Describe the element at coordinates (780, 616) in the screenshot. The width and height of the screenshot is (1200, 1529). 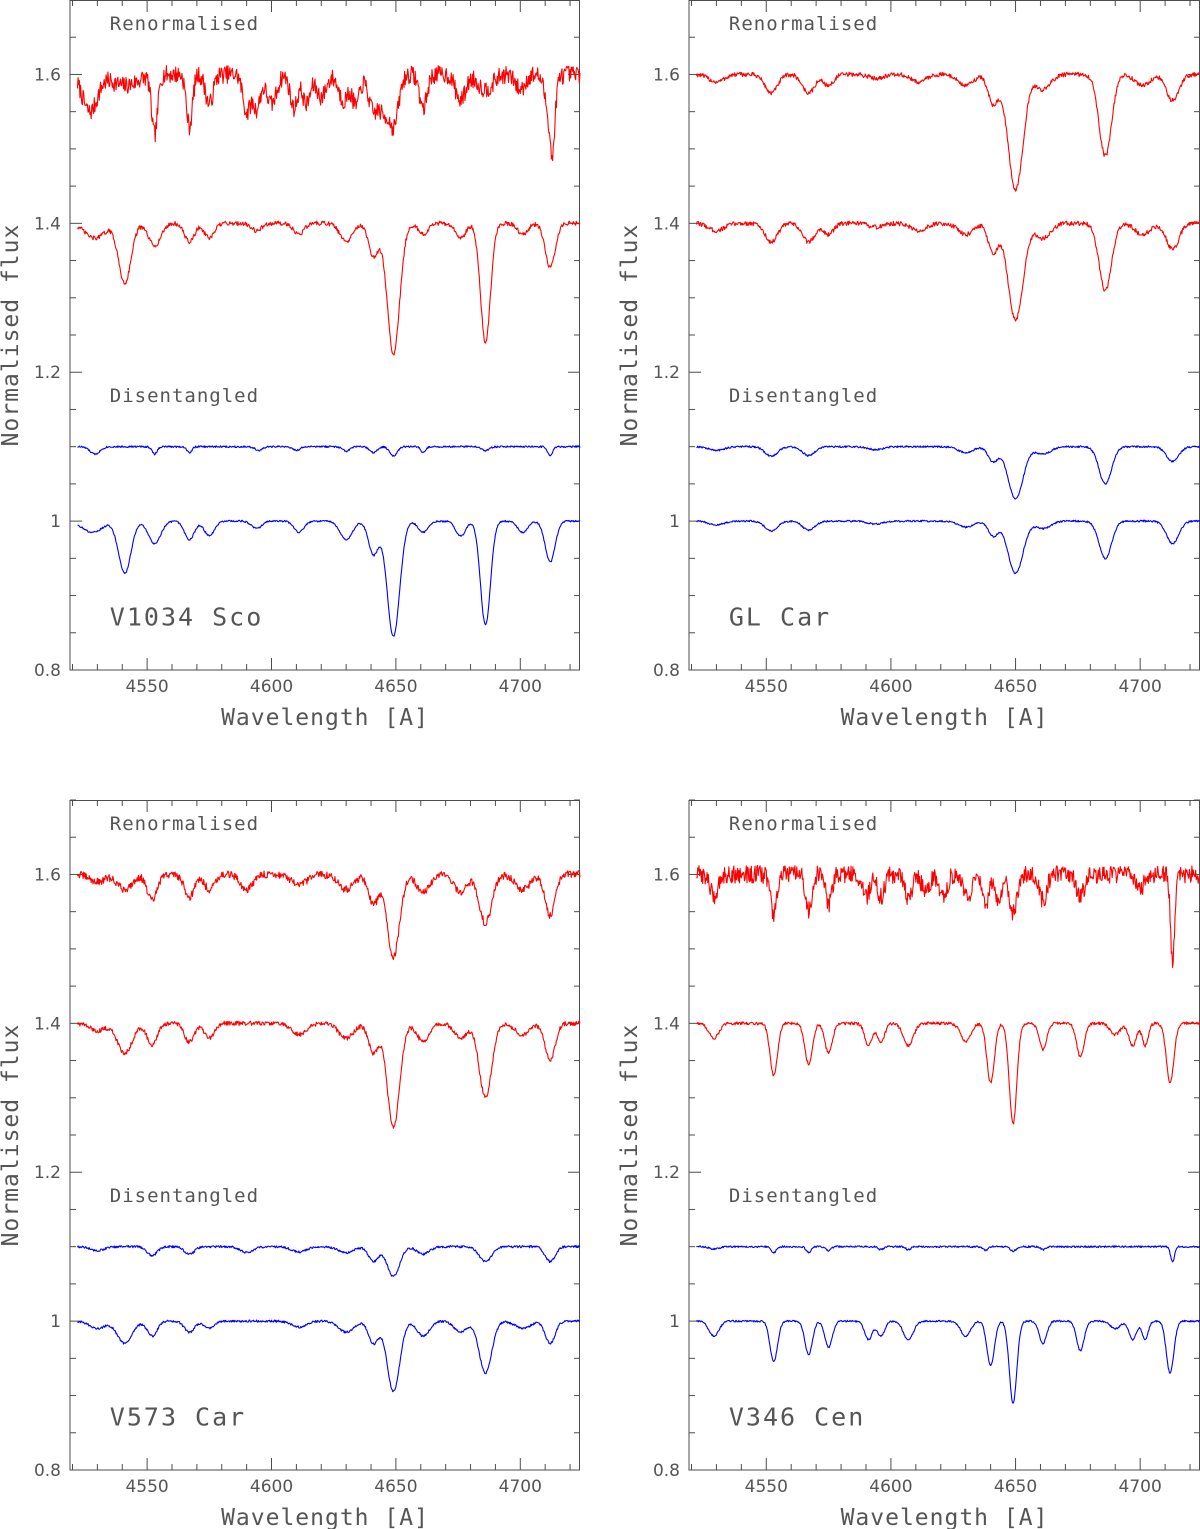
I see `star-name: GL Car` at that location.